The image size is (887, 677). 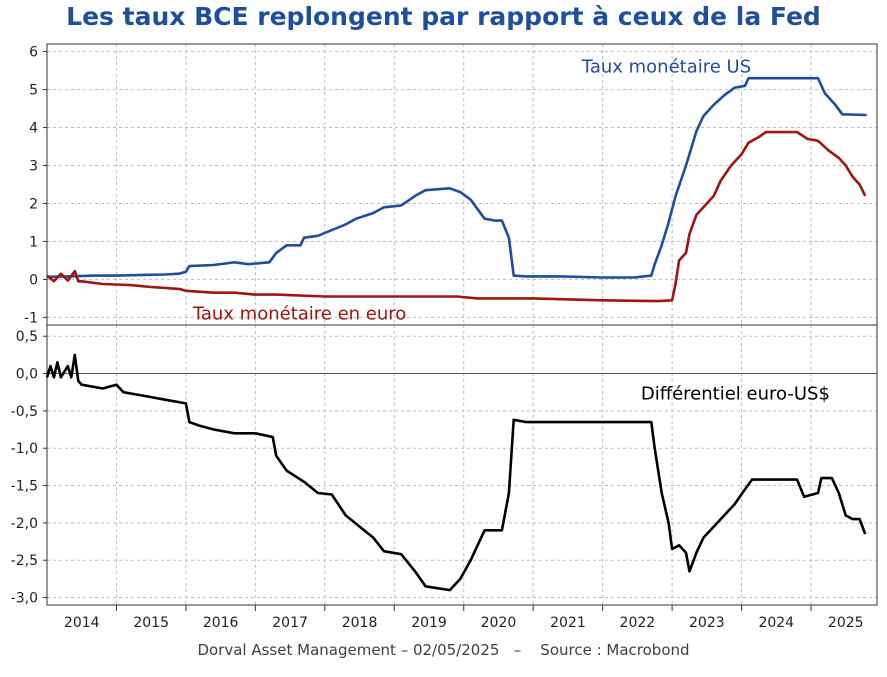 I want to click on bottom-y-tick-label: 0,0, so click(x=27, y=375).